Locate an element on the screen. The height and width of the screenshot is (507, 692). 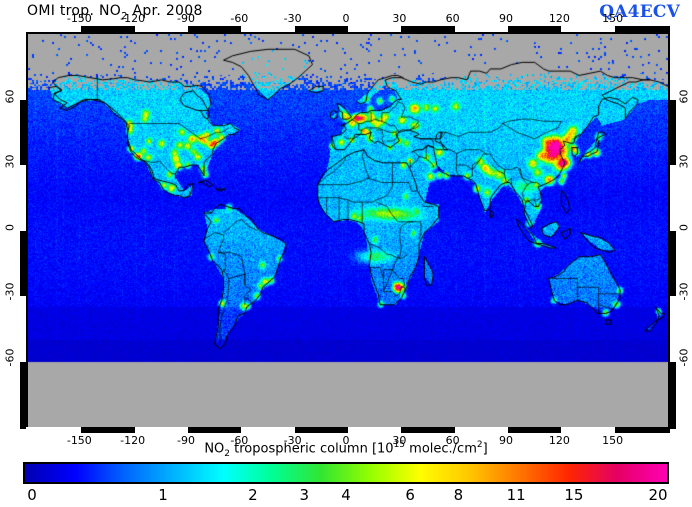
y-tick-left-60: 60 is located at coordinates (10, 96).